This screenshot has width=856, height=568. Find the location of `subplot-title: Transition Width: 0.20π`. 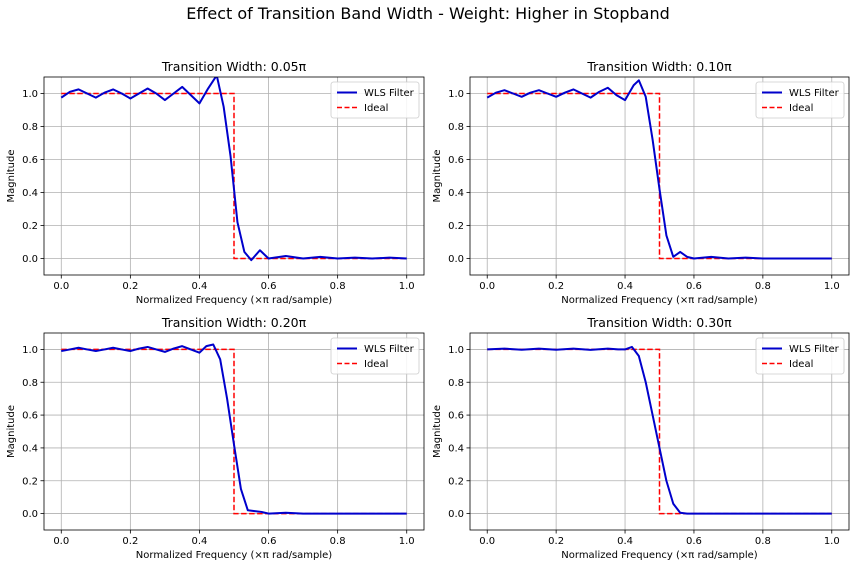

subplot-title: Transition Width: 0.20π is located at coordinates (234, 322).